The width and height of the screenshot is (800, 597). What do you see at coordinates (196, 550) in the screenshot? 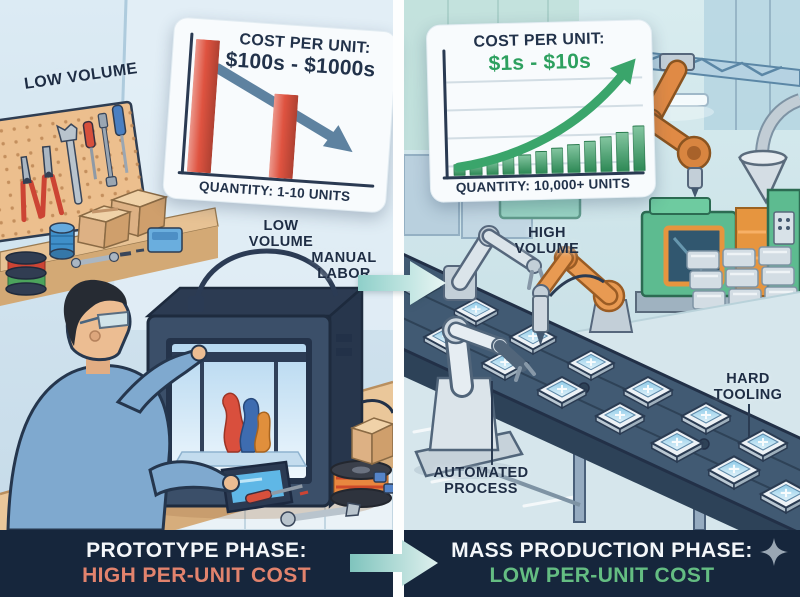
I see `prototype-phase-title: PROTOTYPE PHASE:` at bounding box center [196, 550].